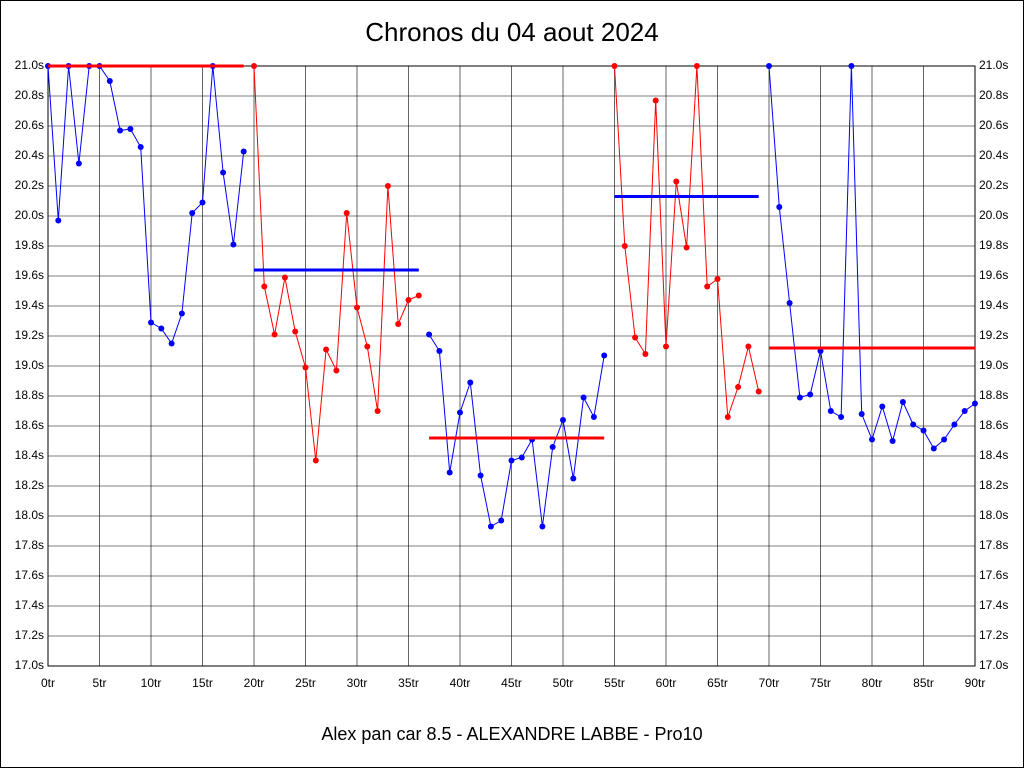 This screenshot has width=1024, height=768. I want to click on y-tick-label: 17.2s, so click(29, 635).